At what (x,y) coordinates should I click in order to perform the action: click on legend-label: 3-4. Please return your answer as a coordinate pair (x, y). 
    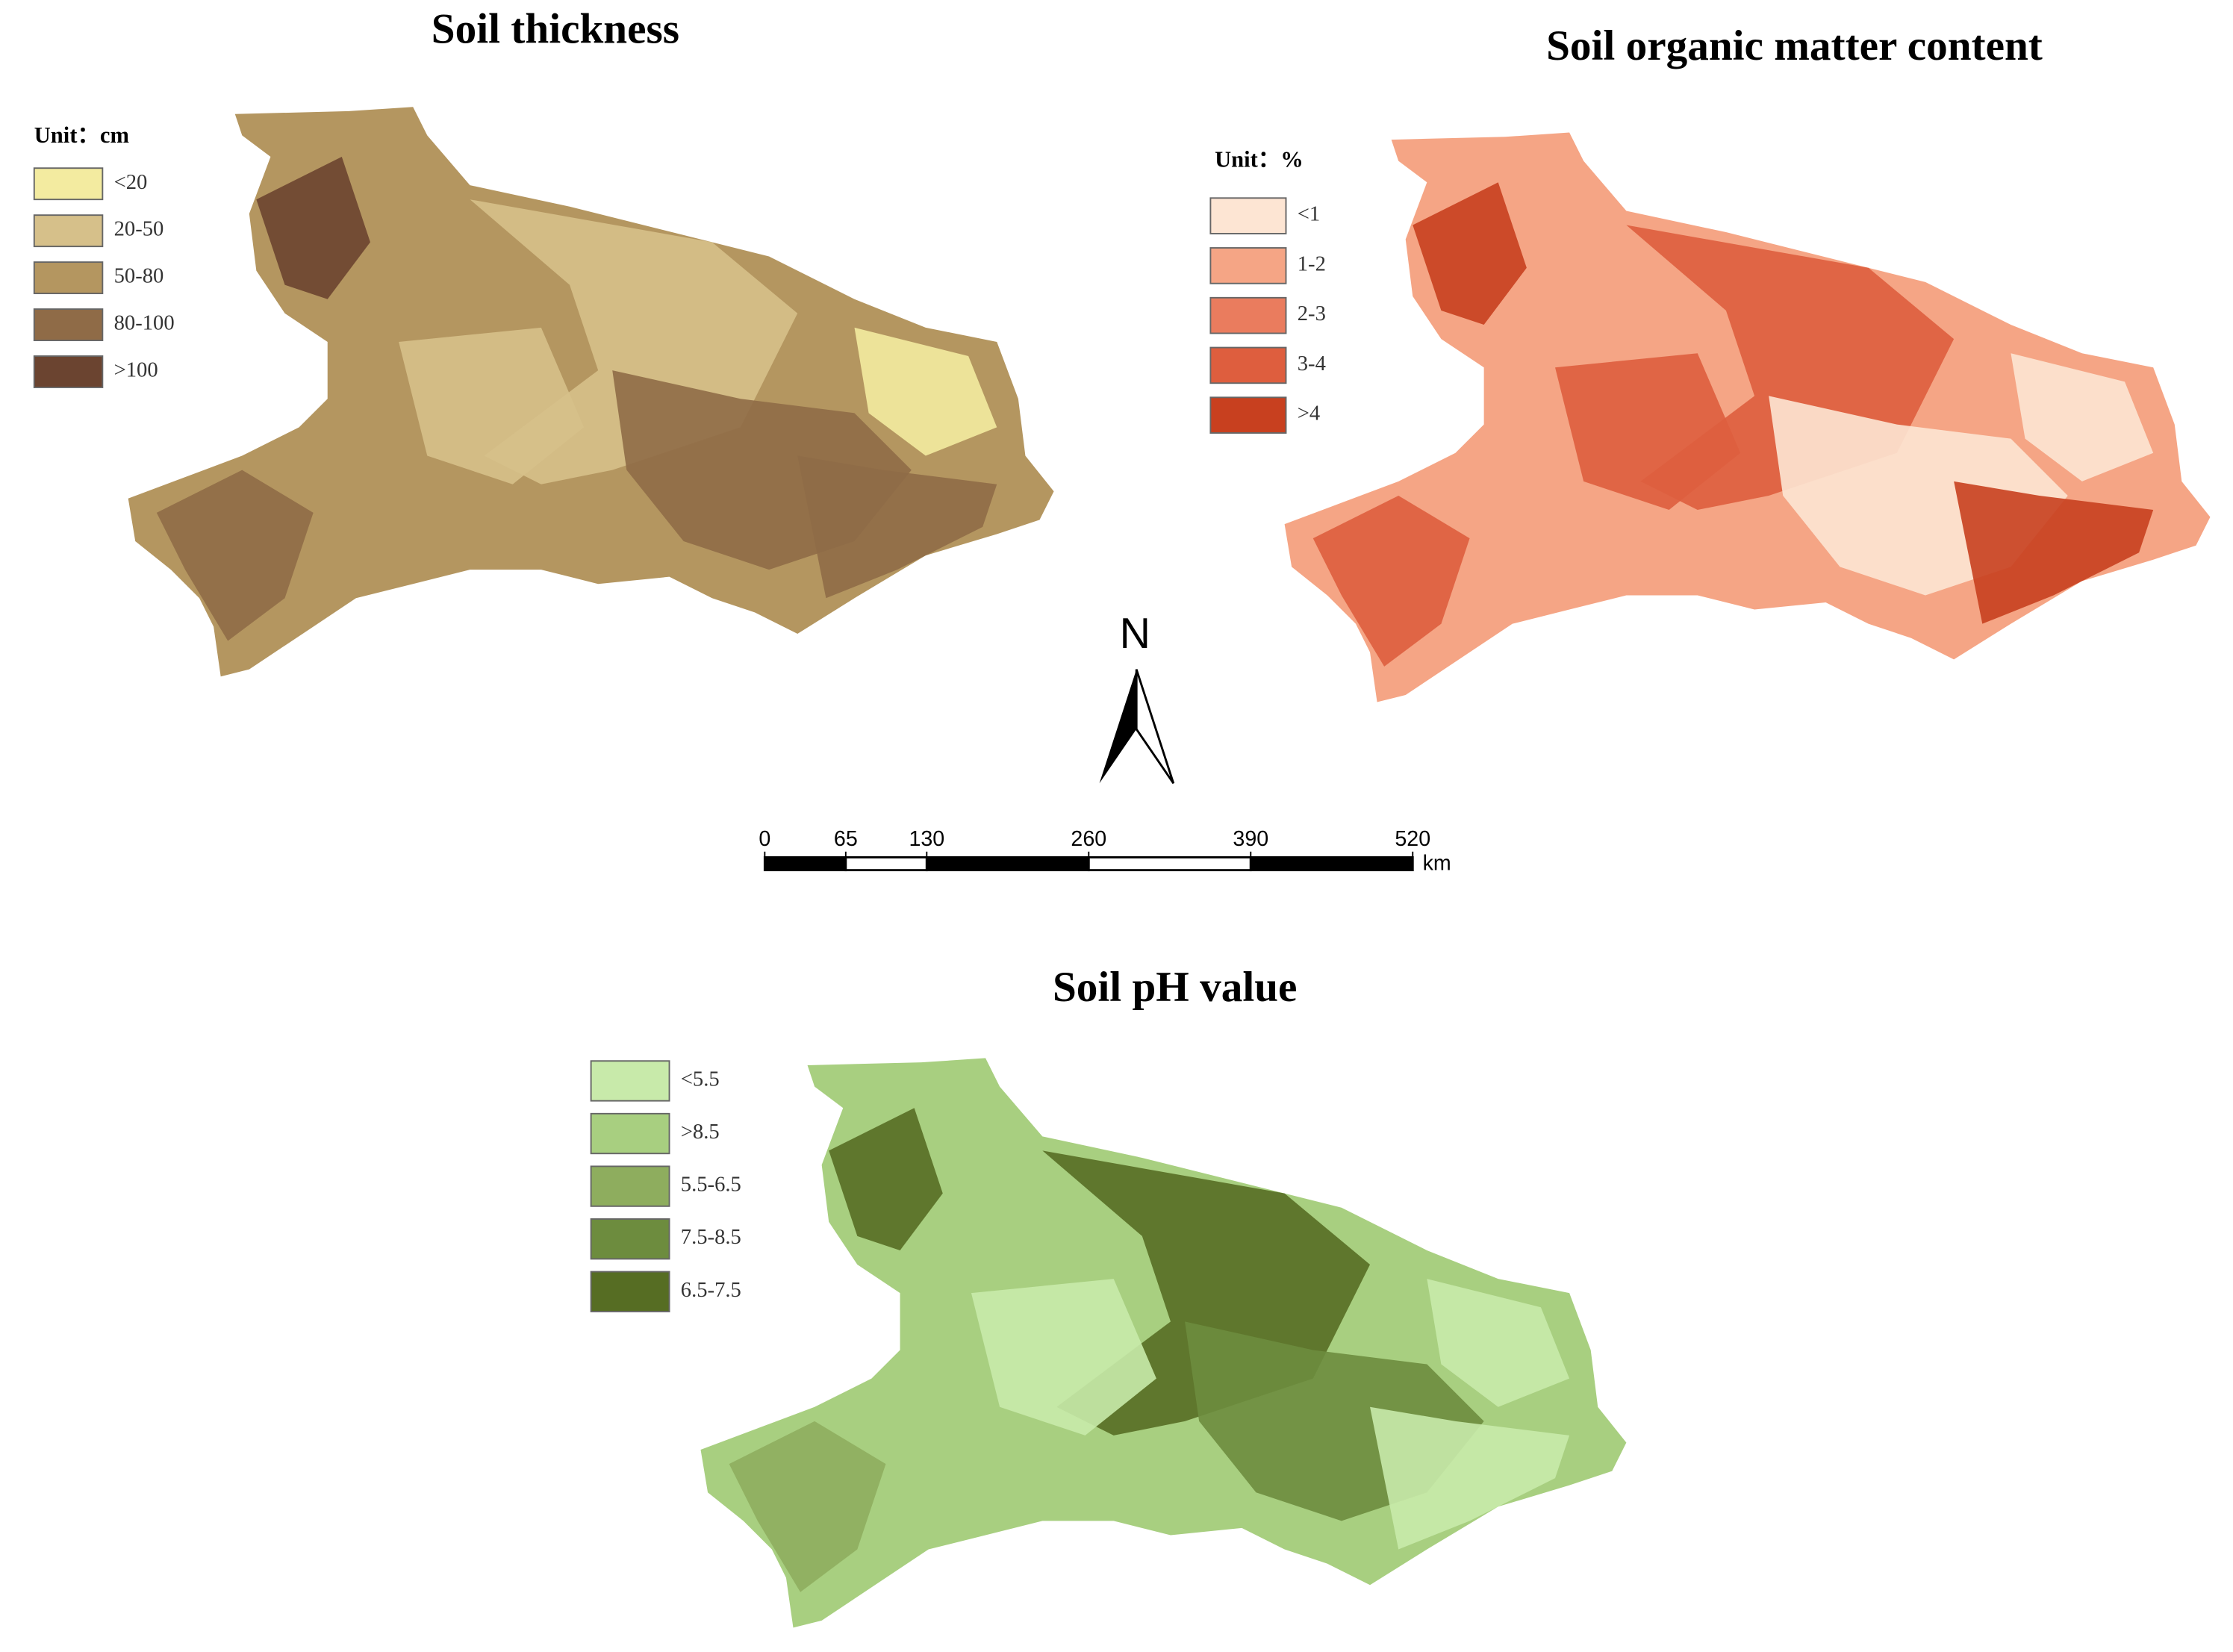
    Looking at the image, I should click on (1312, 364).